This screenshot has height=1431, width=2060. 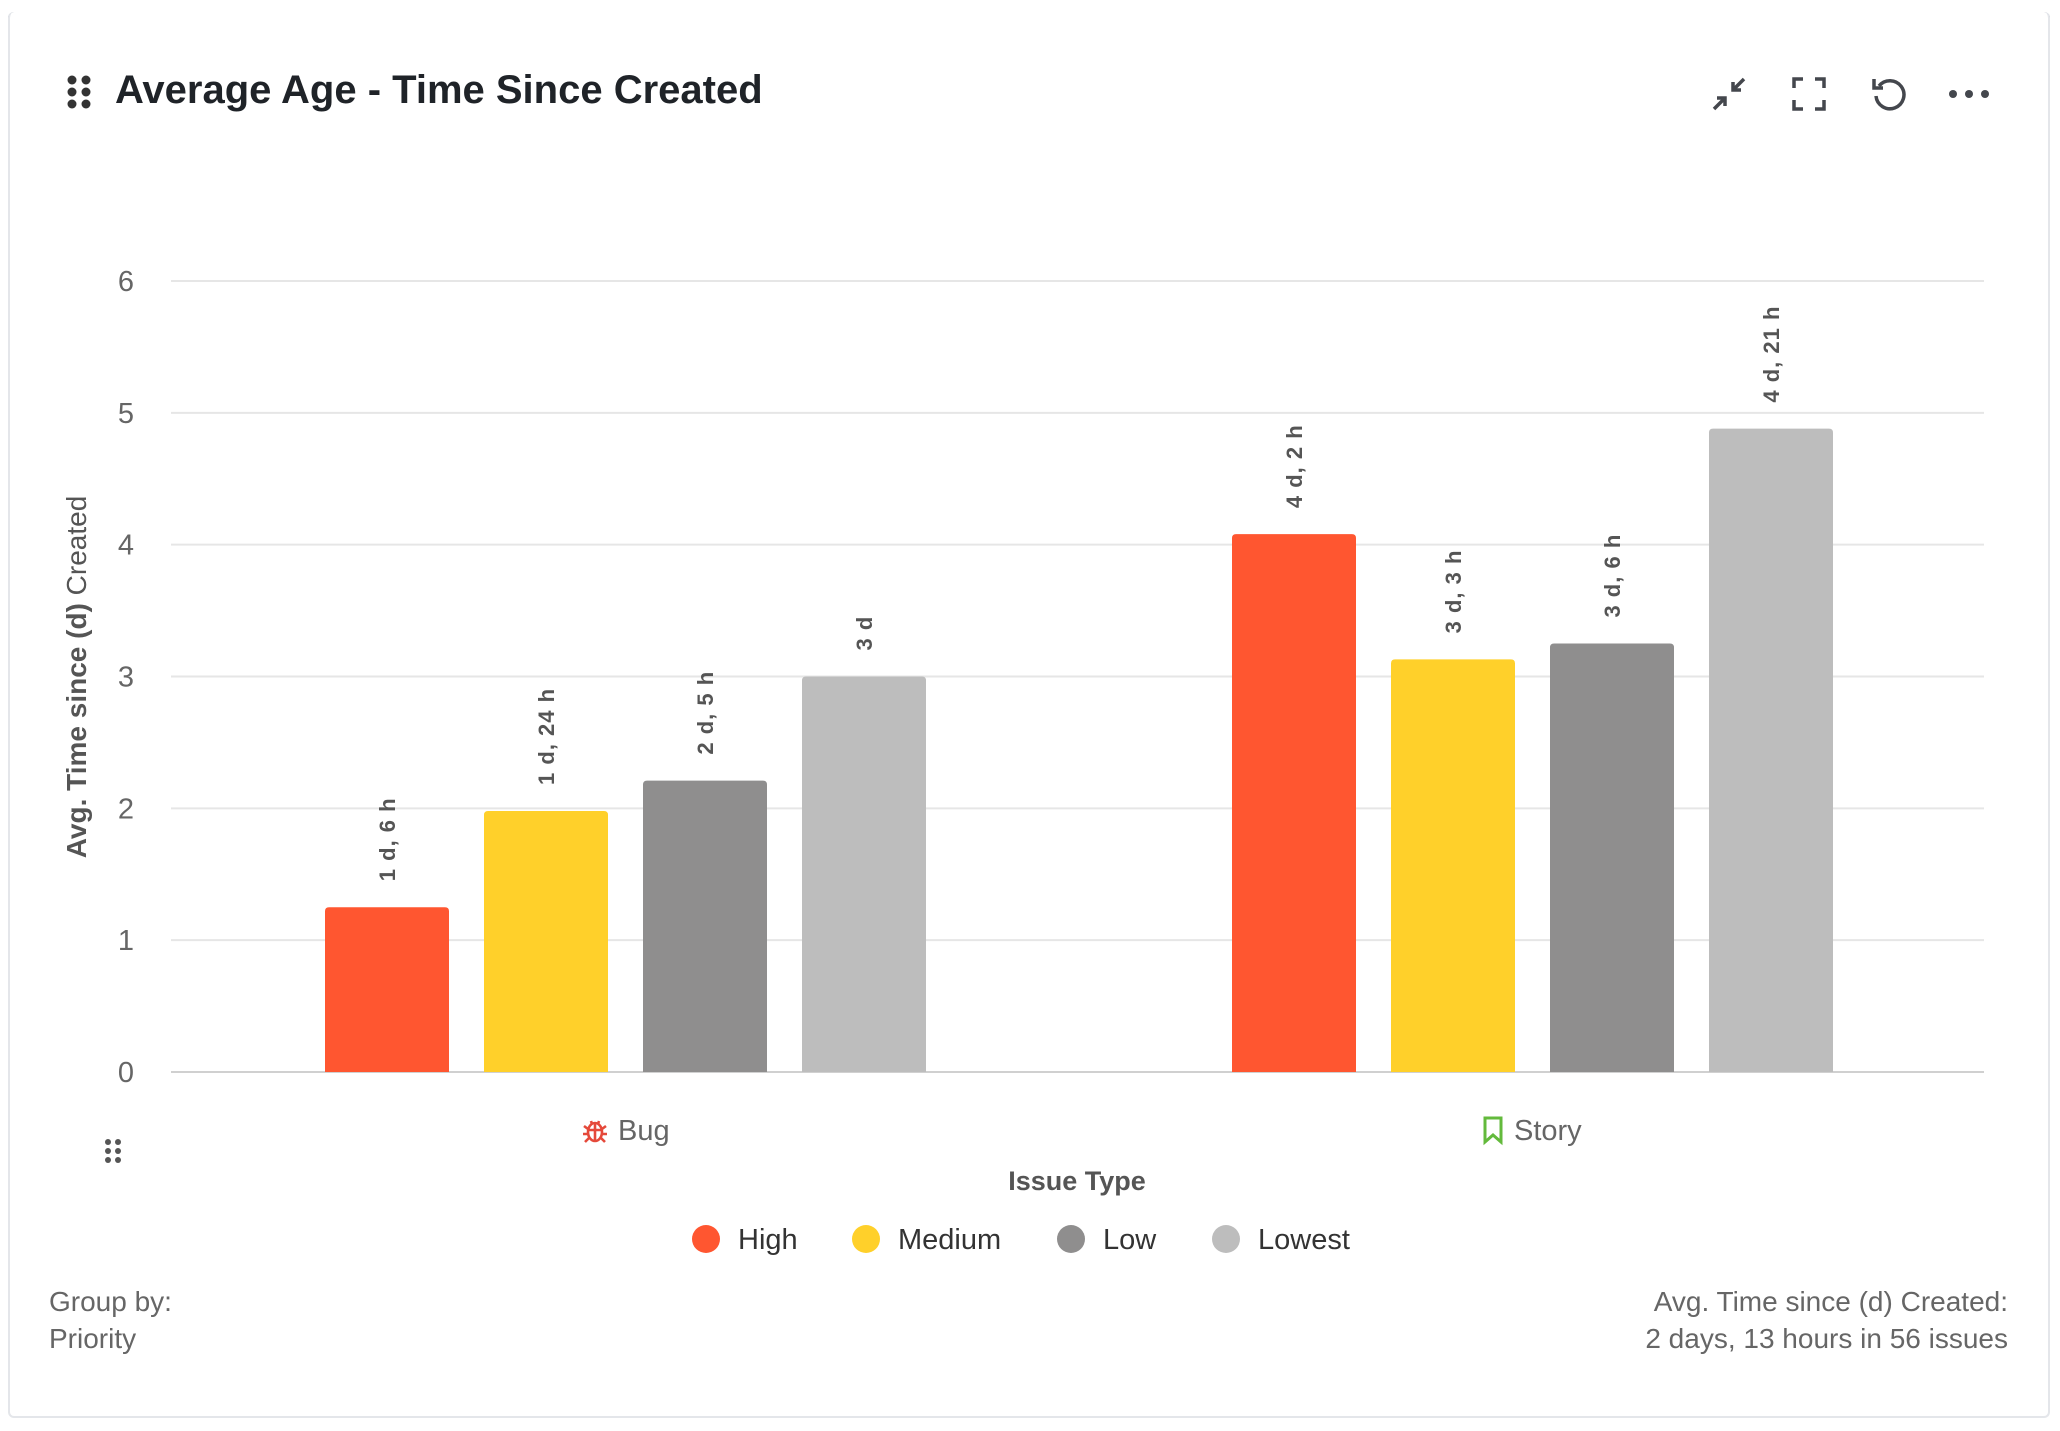 I want to click on bar-lowest-bug, so click(x=864, y=874).